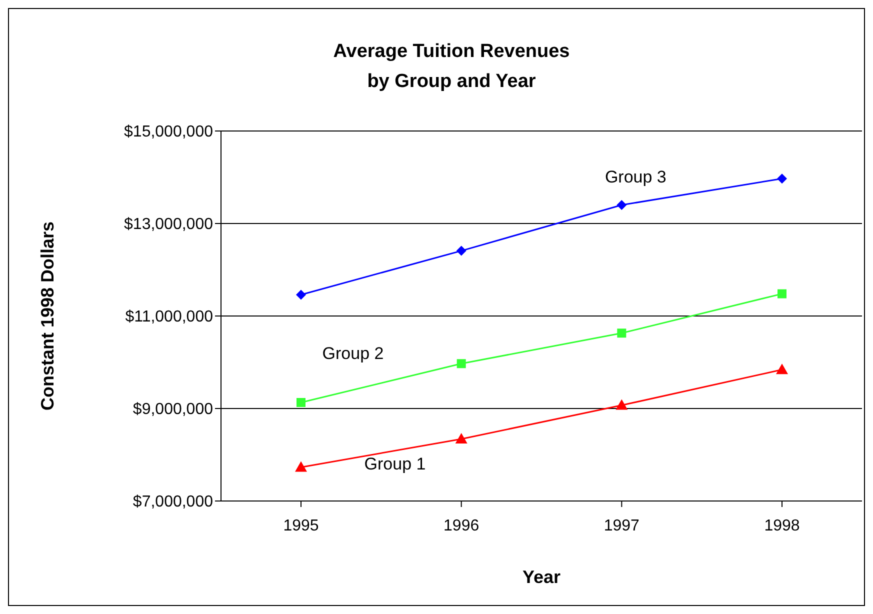 This screenshot has width=873, height=614. What do you see at coordinates (173, 409) in the screenshot?
I see `y-tick-label: $9,000,000` at bounding box center [173, 409].